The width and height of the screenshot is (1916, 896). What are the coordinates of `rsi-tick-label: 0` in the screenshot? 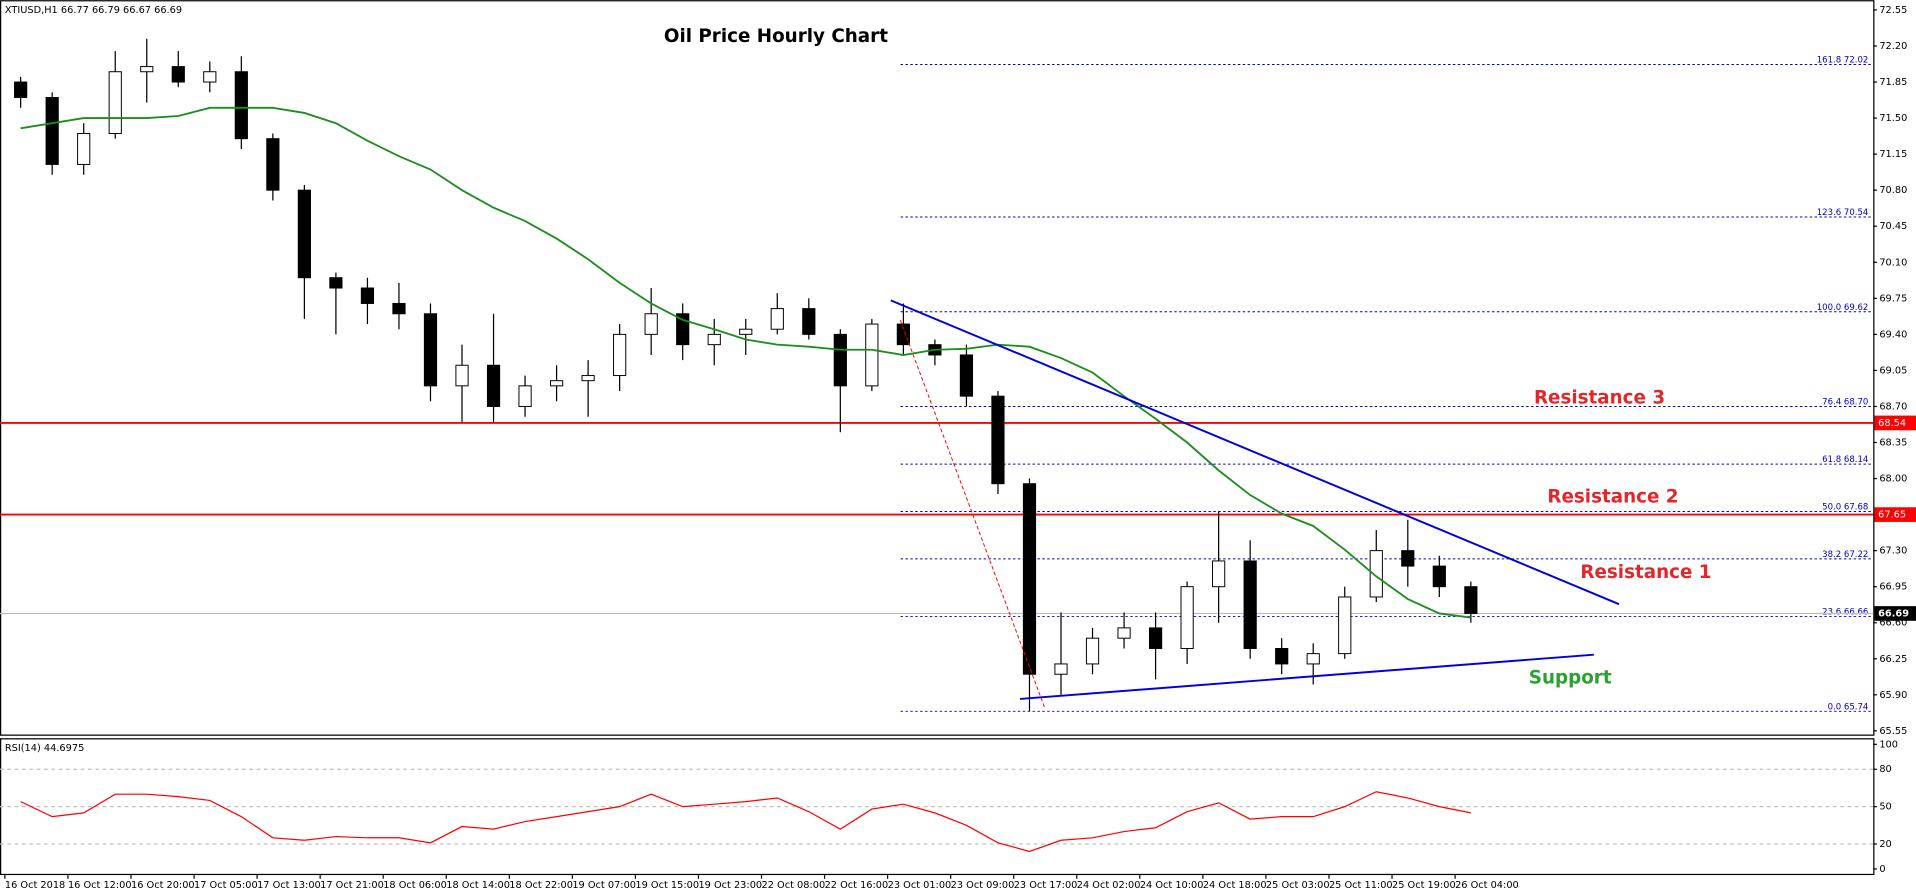 It's located at (1882, 869).